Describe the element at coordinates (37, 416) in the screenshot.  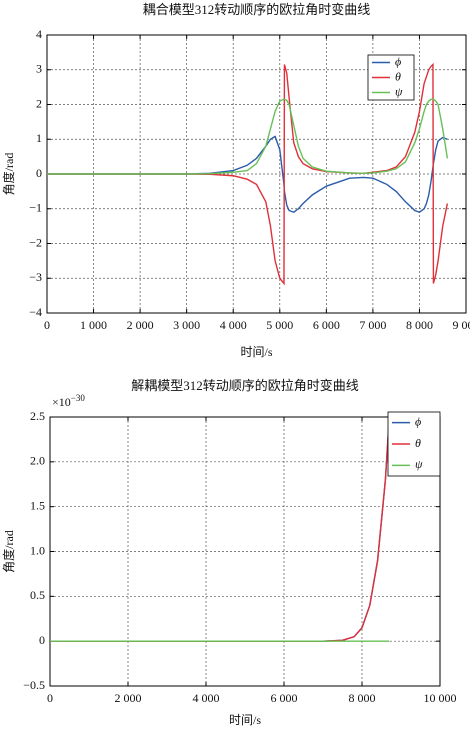
I see `y-tick-label: 2.5` at that location.